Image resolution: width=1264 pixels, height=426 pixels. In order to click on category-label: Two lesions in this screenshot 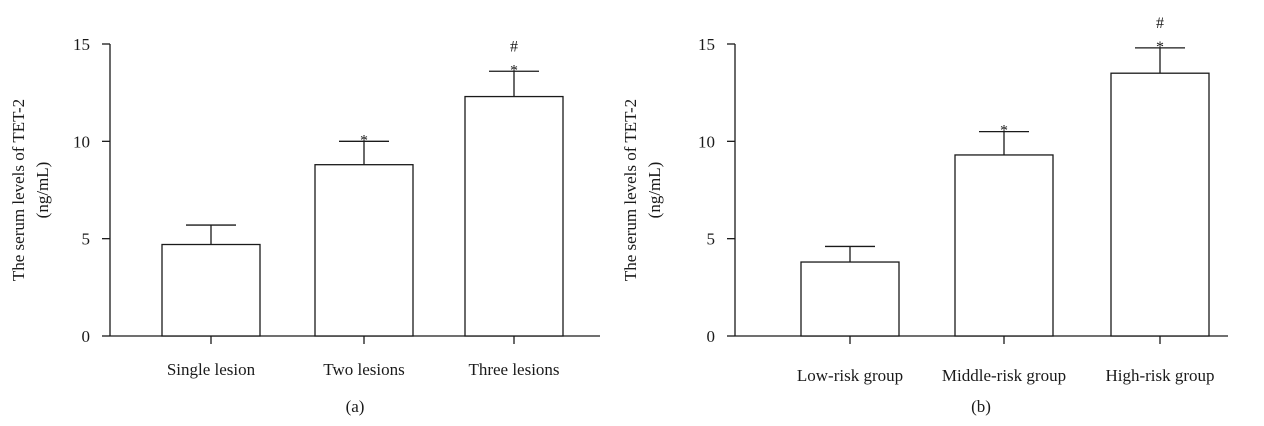, I will do `click(363, 369)`.